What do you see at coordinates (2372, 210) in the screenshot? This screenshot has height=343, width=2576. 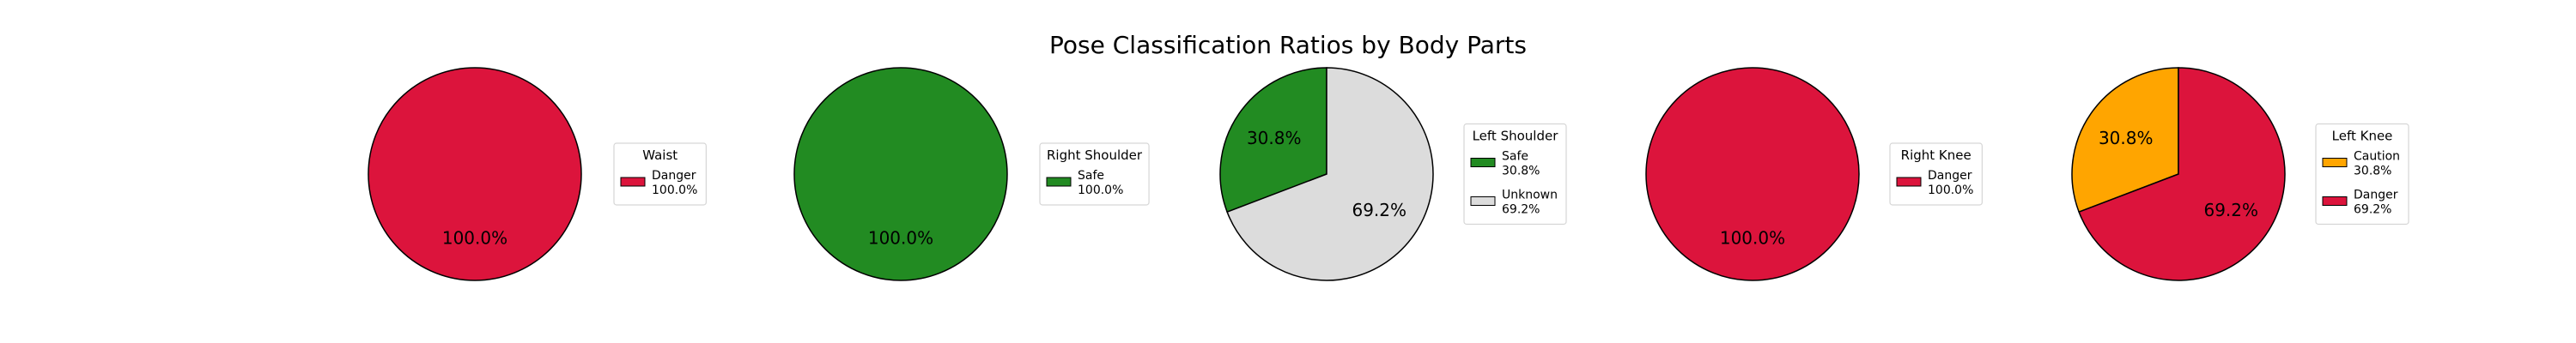 I see `legend-pct-danger: 69.2%` at bounding box center [2372, 210].